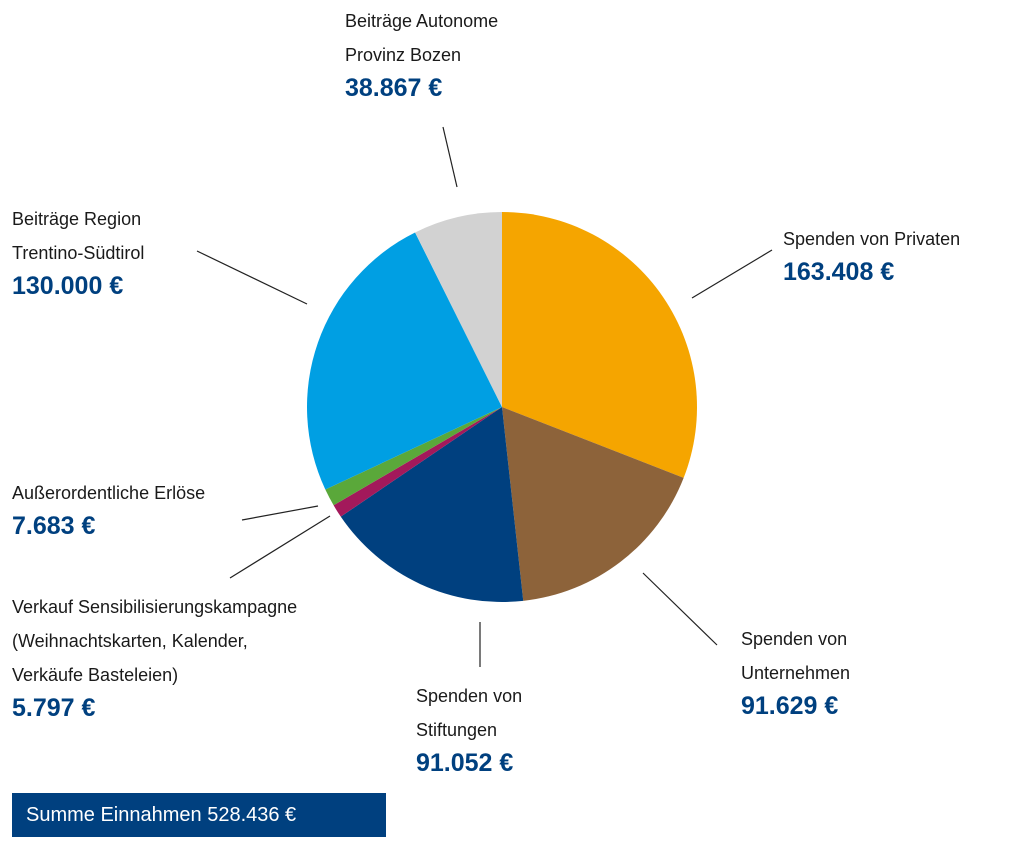 The width and height of the screenshot is (1010, 855). Describe the element at coordinates (68, 286) in the screenshot. I see `value-label: 130.000 €` at that location.